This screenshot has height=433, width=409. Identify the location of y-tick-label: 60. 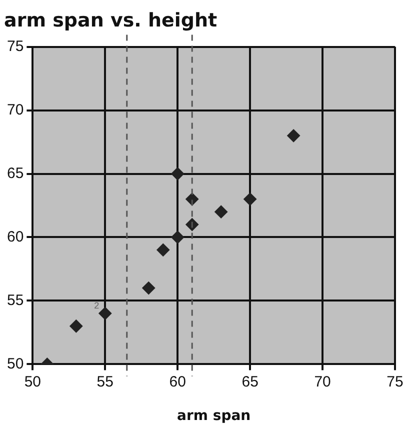
(15, 237).